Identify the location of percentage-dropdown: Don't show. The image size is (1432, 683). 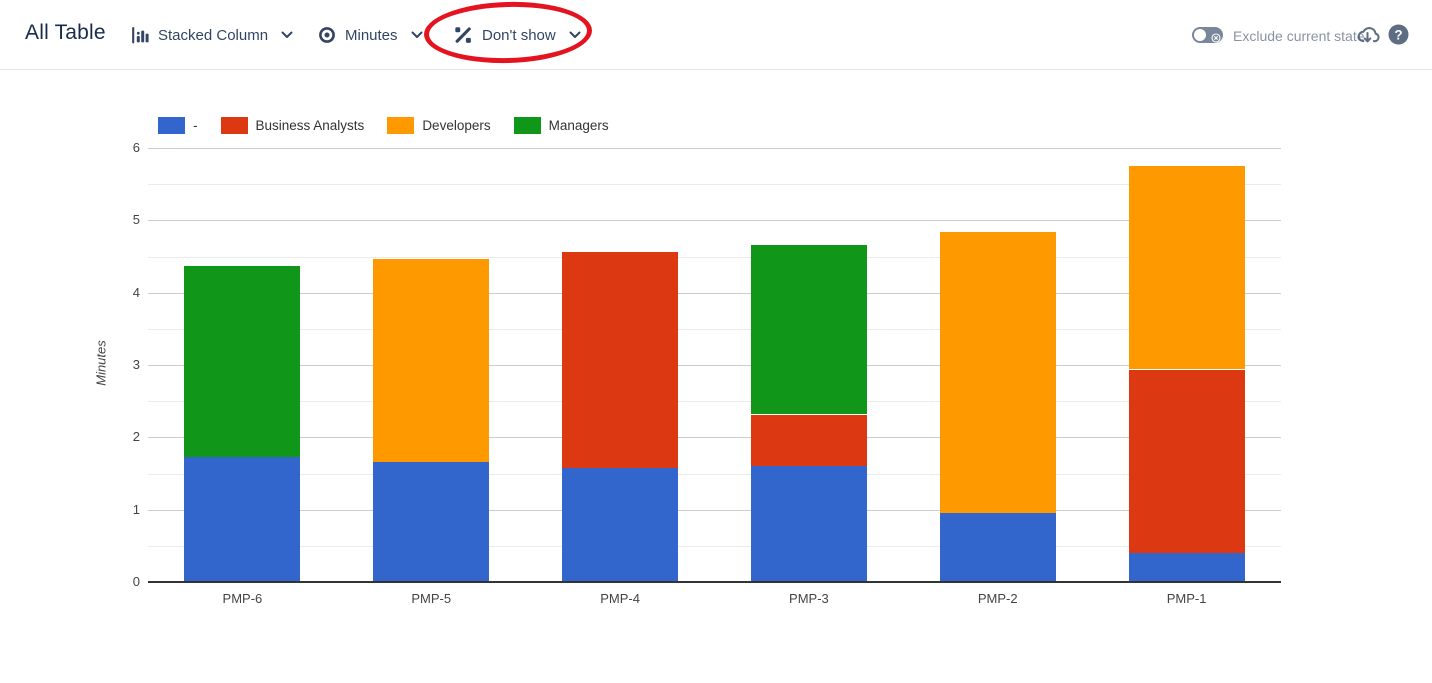
(516, 35).